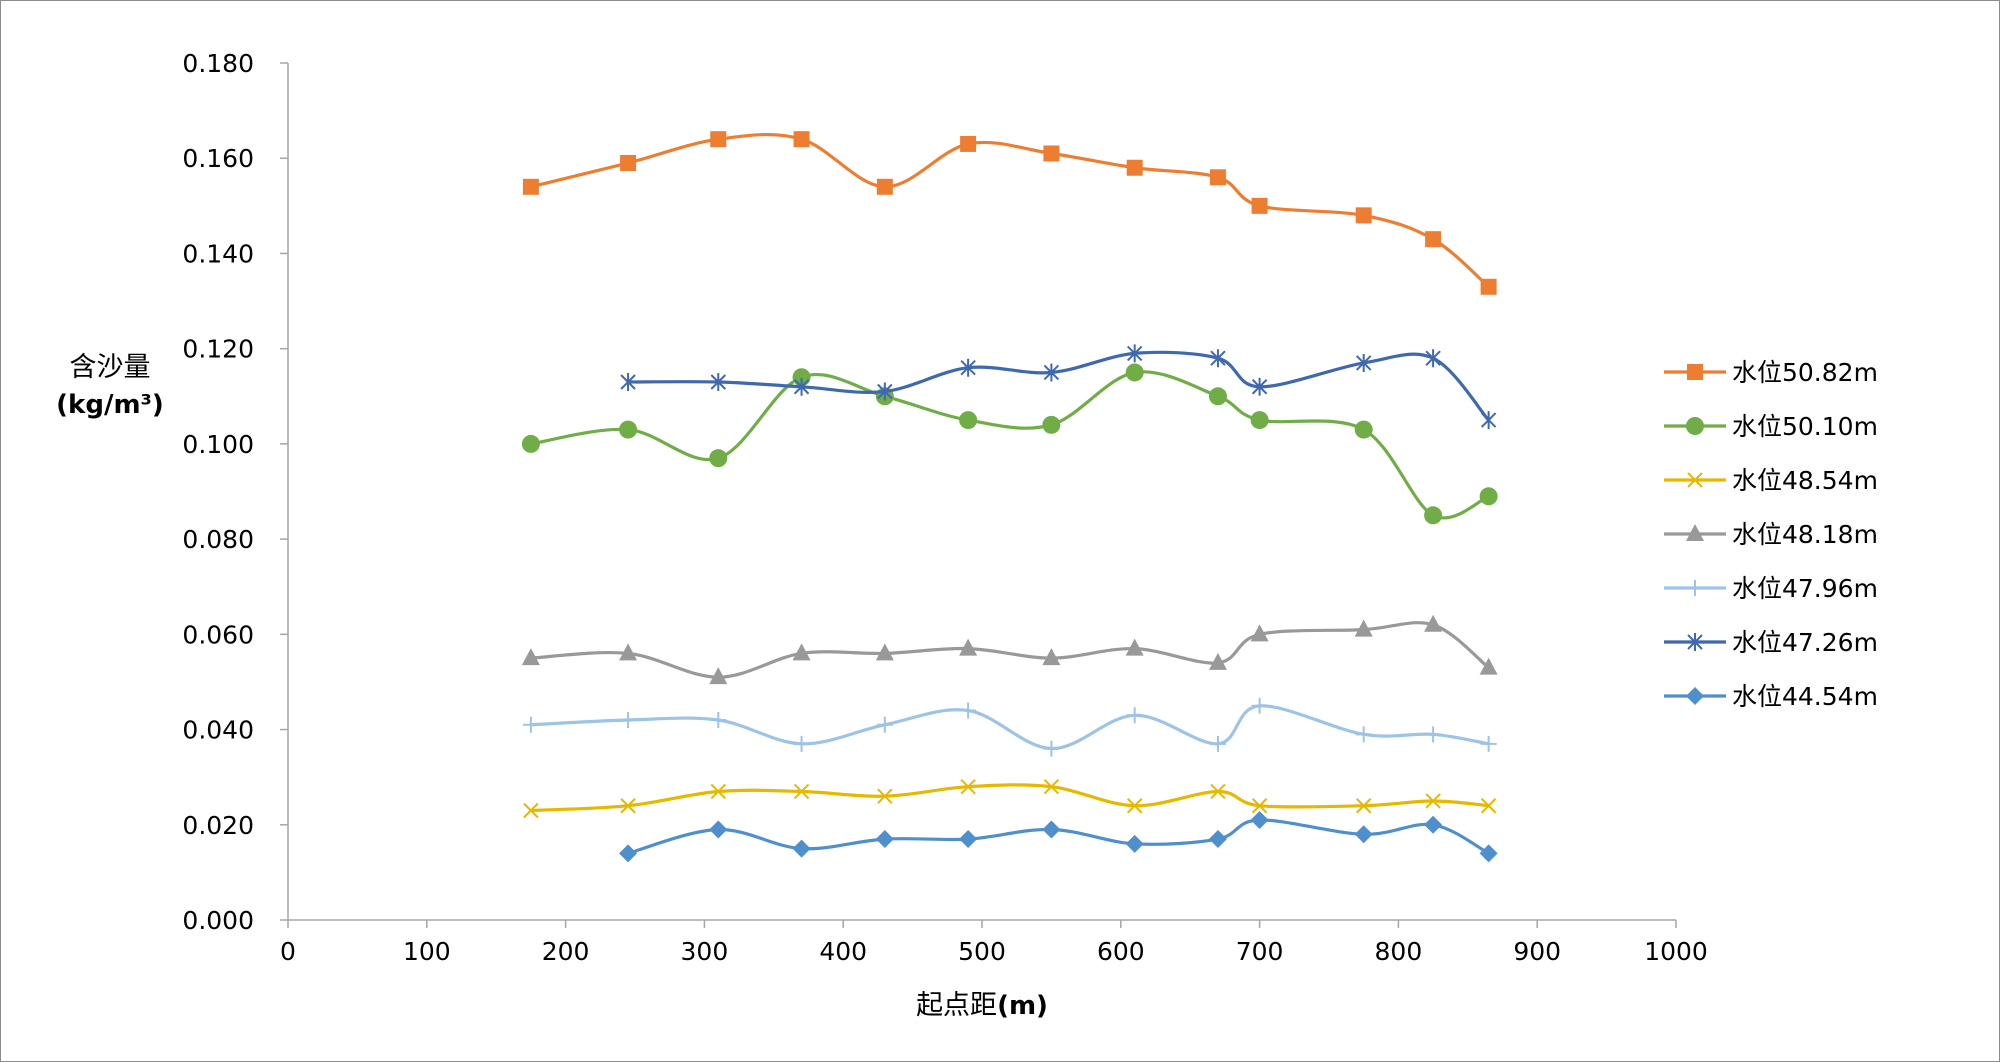  What do you see at coordinates (566, 951) in the screenshot?
I see `x-tick-label: 200` at bounding box center [566, 951].